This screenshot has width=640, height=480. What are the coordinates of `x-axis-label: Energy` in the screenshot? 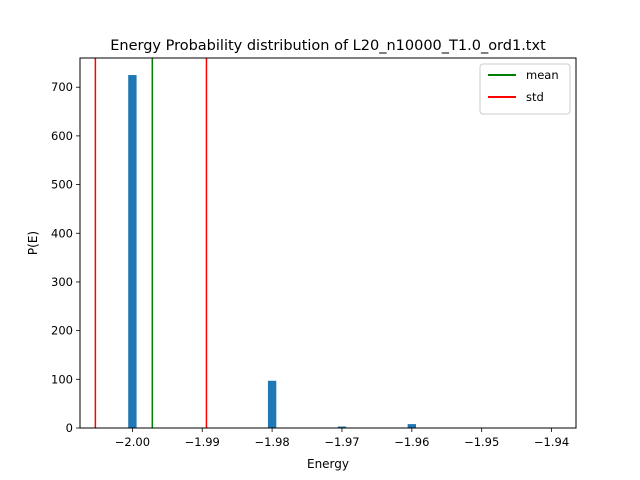 It's located at (328, 464).